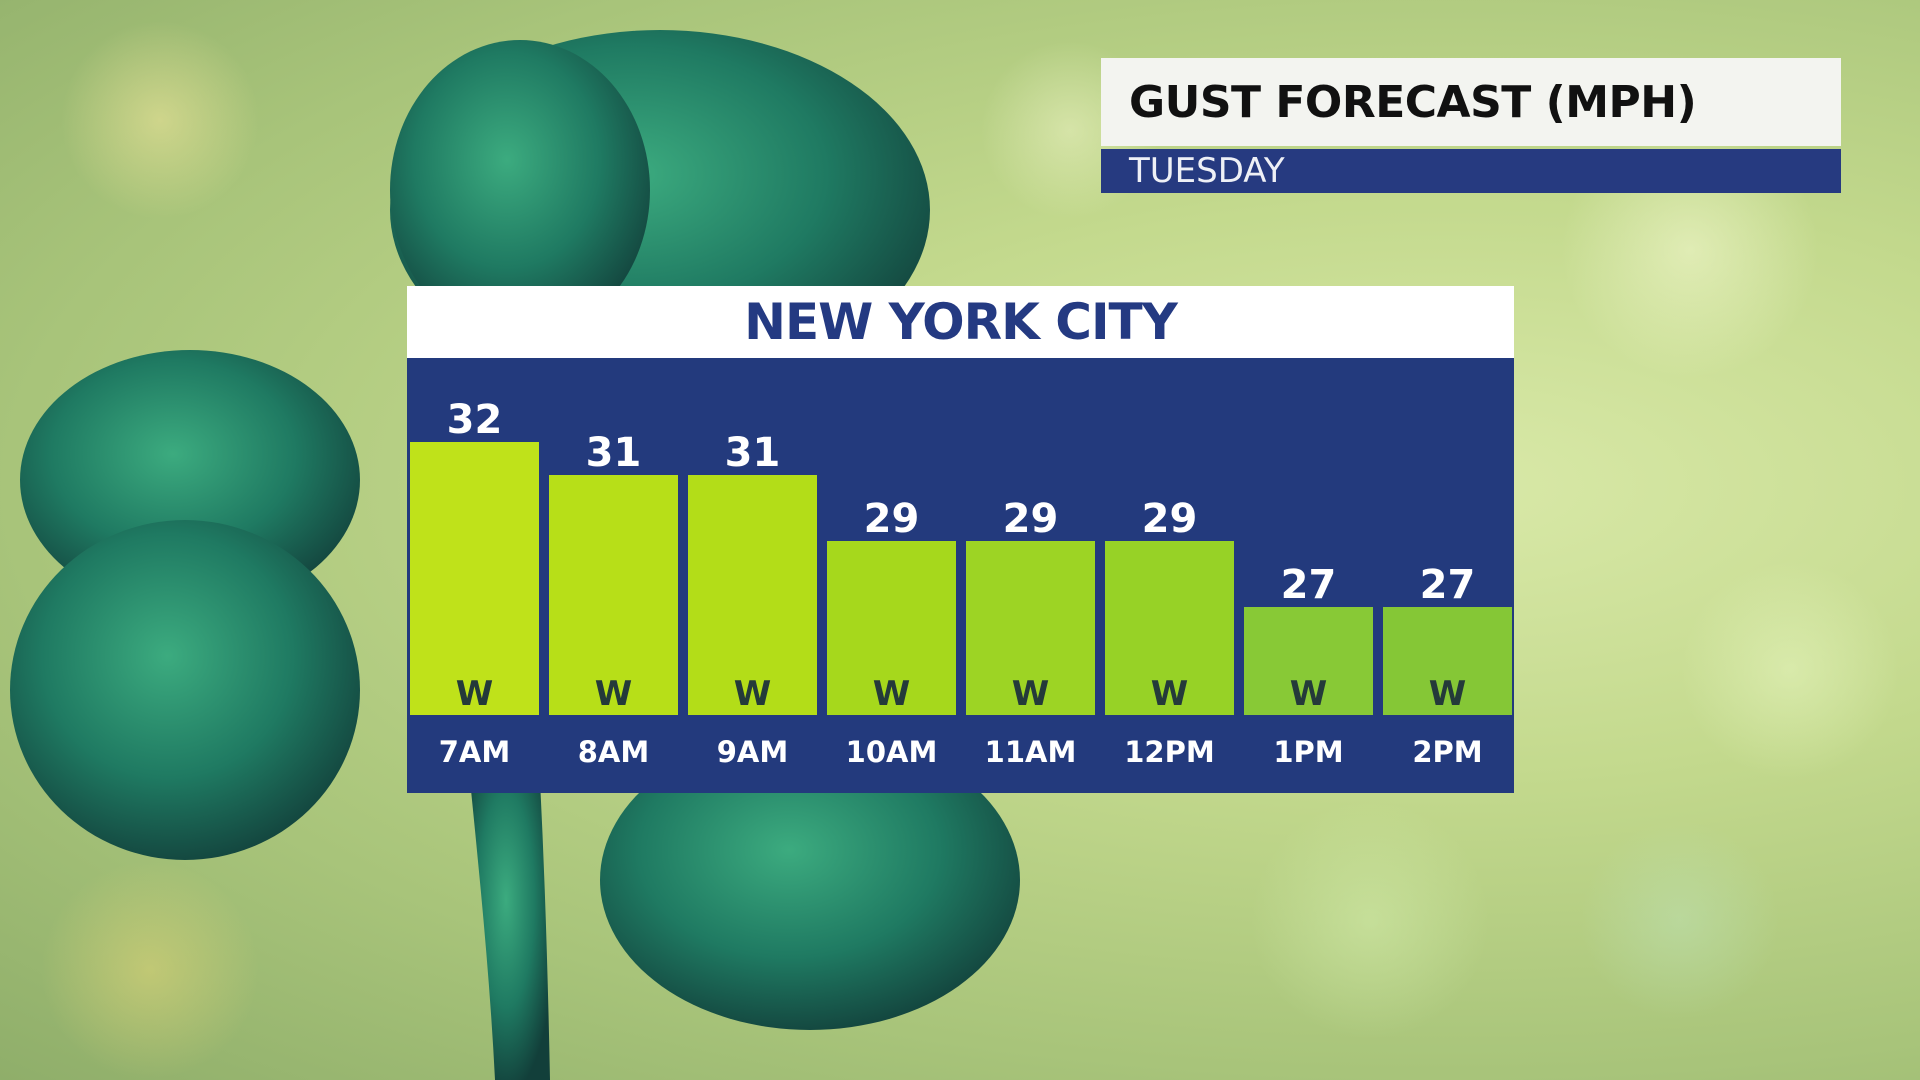 The height and width of the screenshot is (1080, 1920). What do you see at coordinates (1170, 519) in the screenshot?
I see `value-label-12pm: 29` at bounding box center [1170, 519].